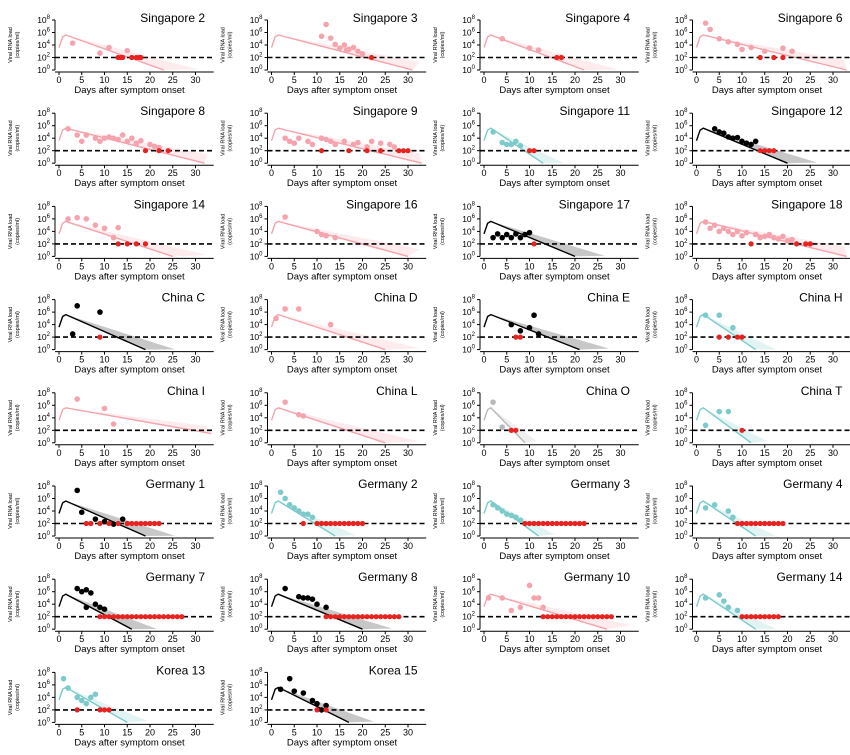  I want to click on panel-title: Korea 13, so click(180, 670).